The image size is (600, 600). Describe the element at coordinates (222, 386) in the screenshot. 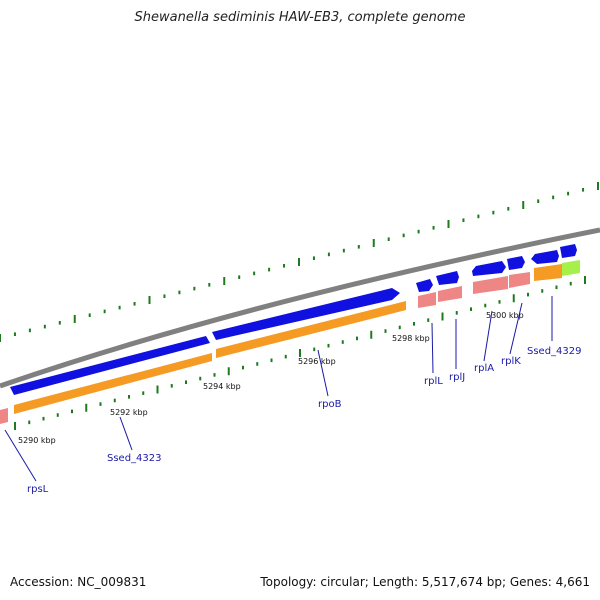

I see `kbp-label: 5294 kbp` at that location.